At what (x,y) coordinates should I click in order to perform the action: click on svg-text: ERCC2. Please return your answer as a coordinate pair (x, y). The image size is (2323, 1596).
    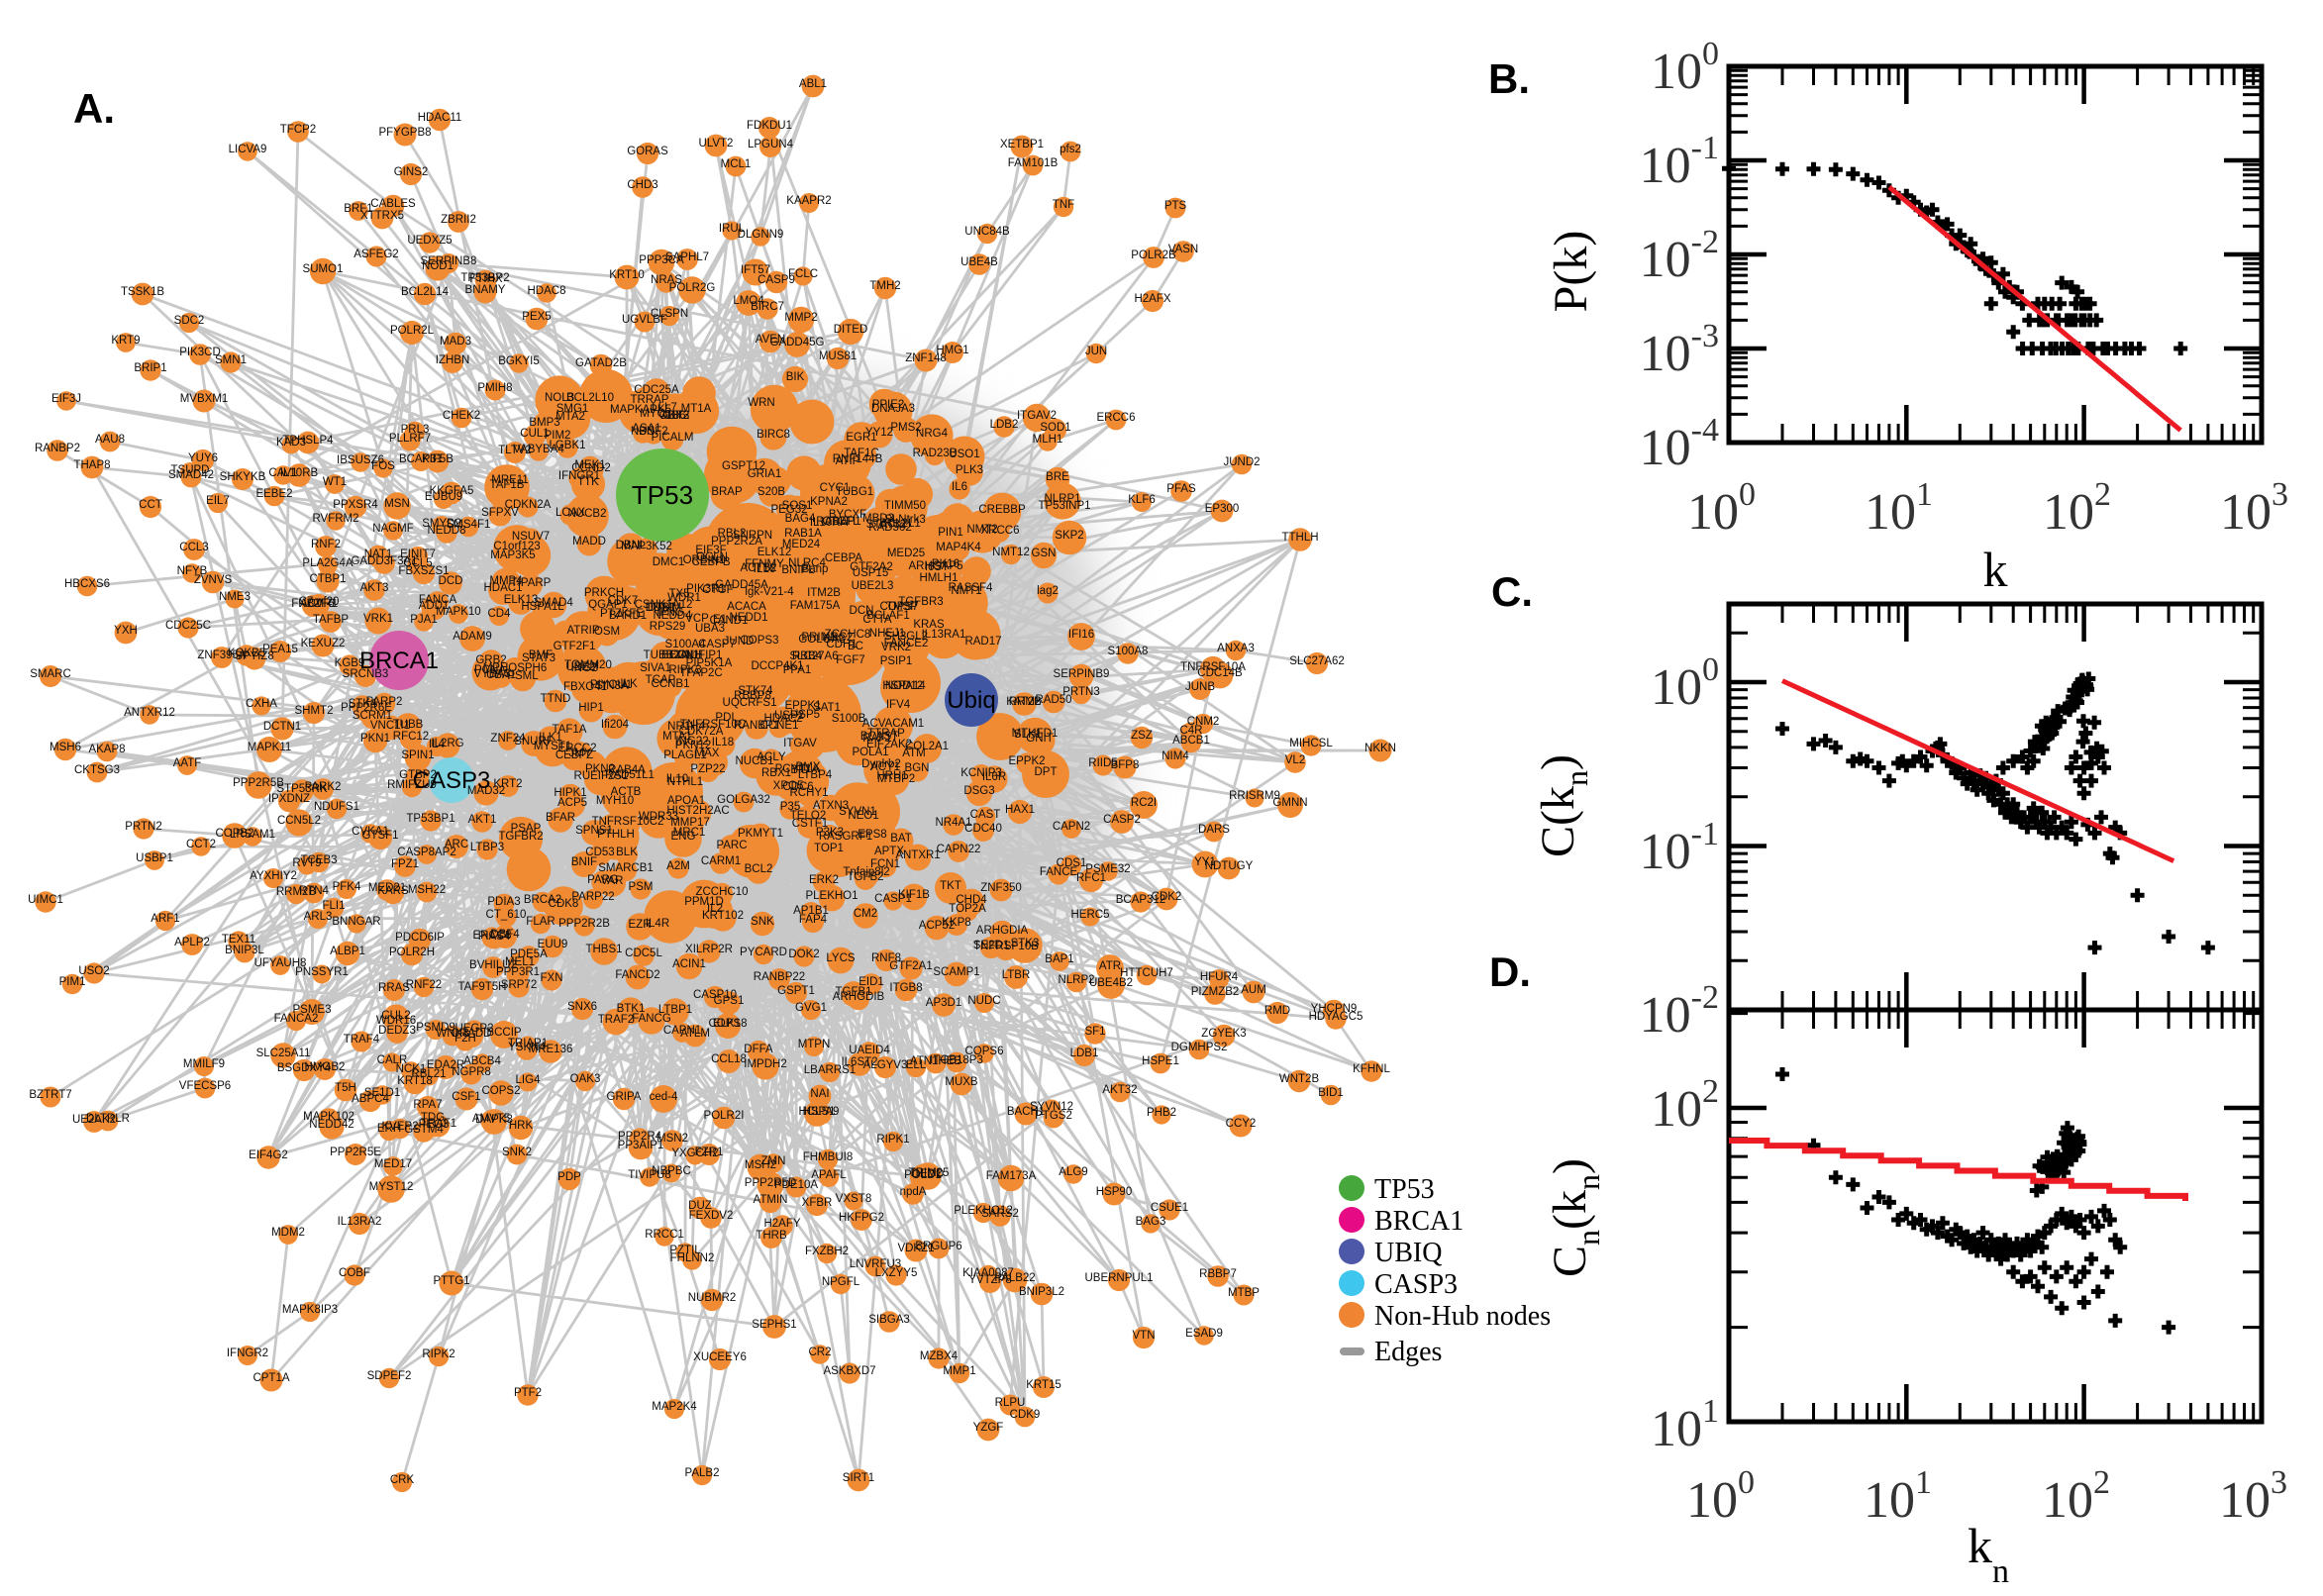
    Looking at the image, I should click on (577, 748).